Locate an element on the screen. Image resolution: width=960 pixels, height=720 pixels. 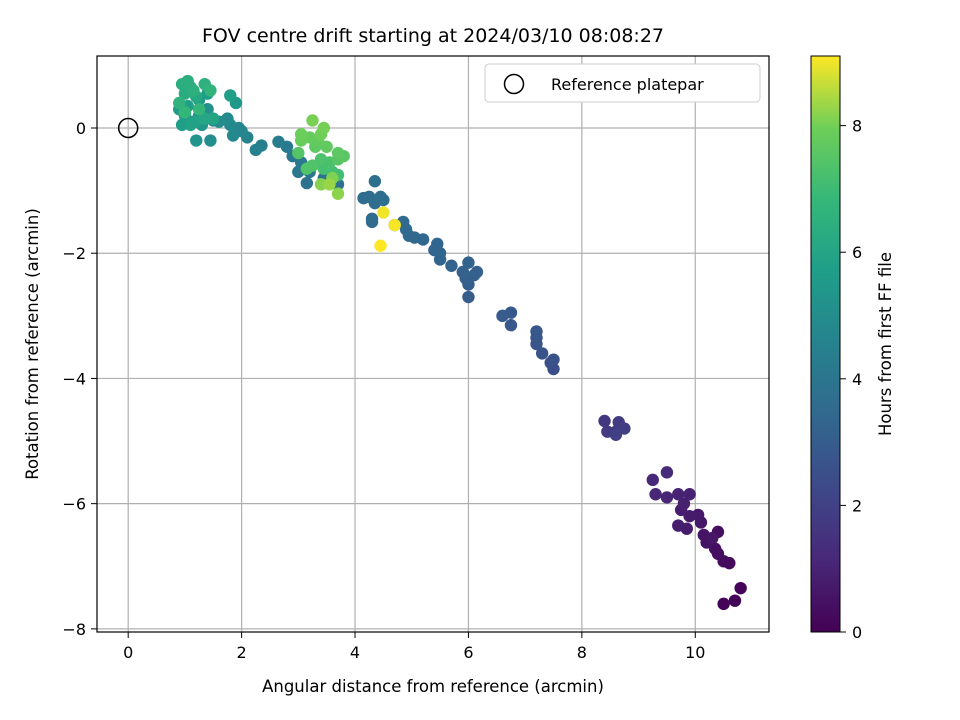
colorbar-ticks: 0 2 4 6 8 is located at coordinates (851, 379).